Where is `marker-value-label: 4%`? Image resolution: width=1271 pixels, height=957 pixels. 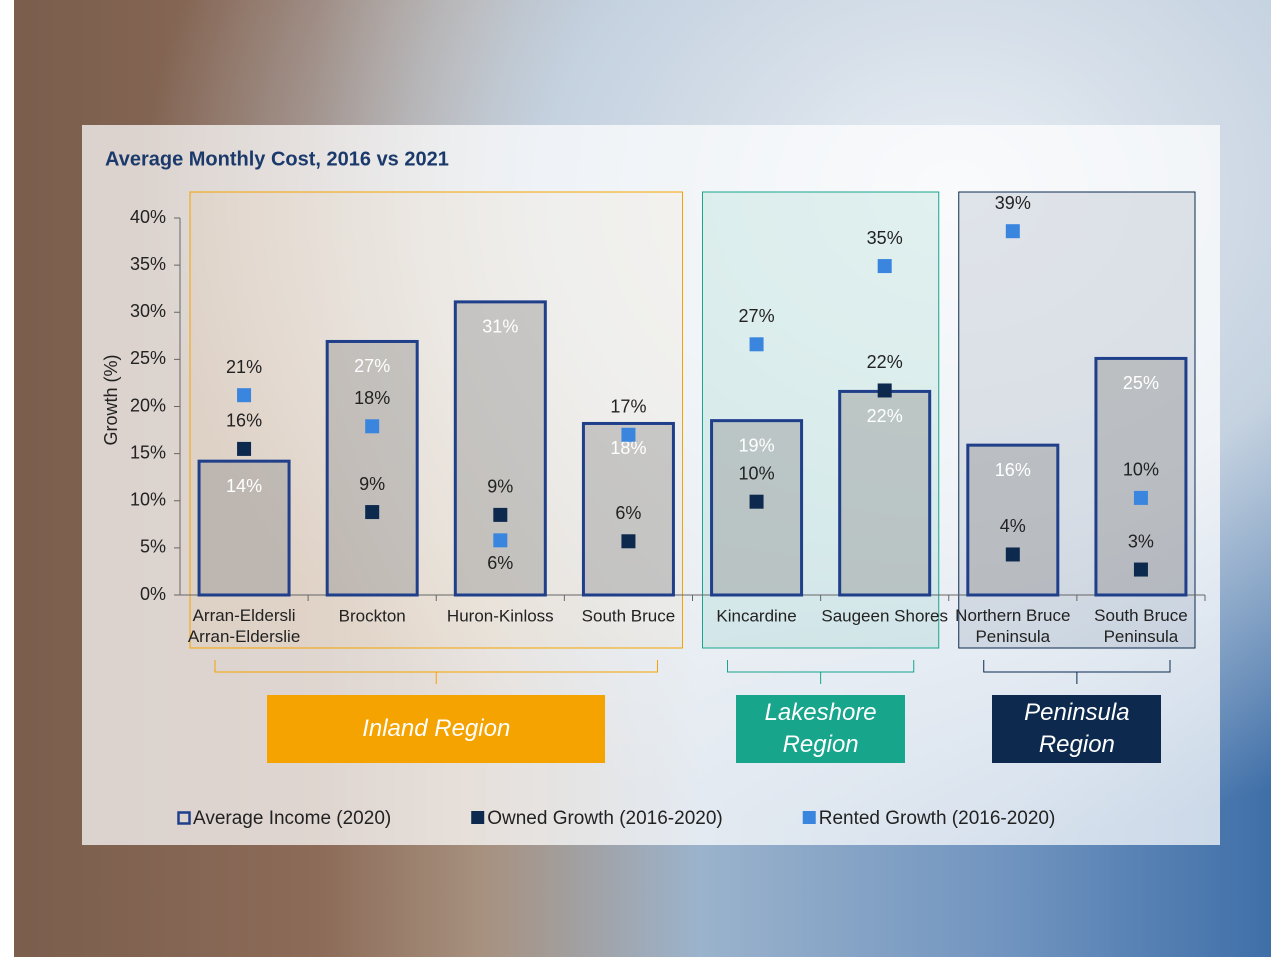 marker-value-label: 4% is located at coordinates (1013, 526).